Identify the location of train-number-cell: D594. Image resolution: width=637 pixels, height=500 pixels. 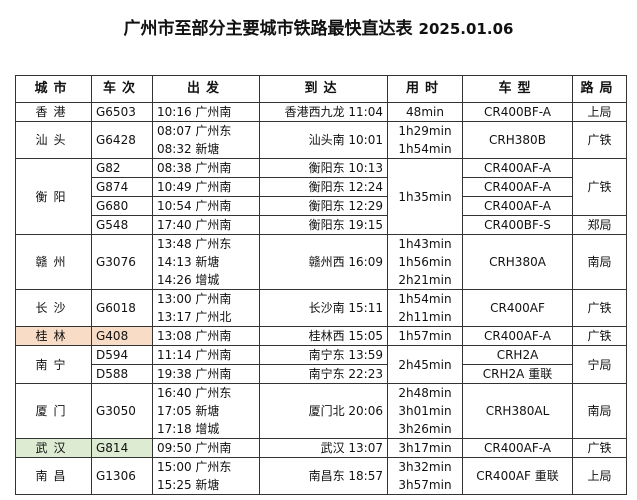
(122, 355).